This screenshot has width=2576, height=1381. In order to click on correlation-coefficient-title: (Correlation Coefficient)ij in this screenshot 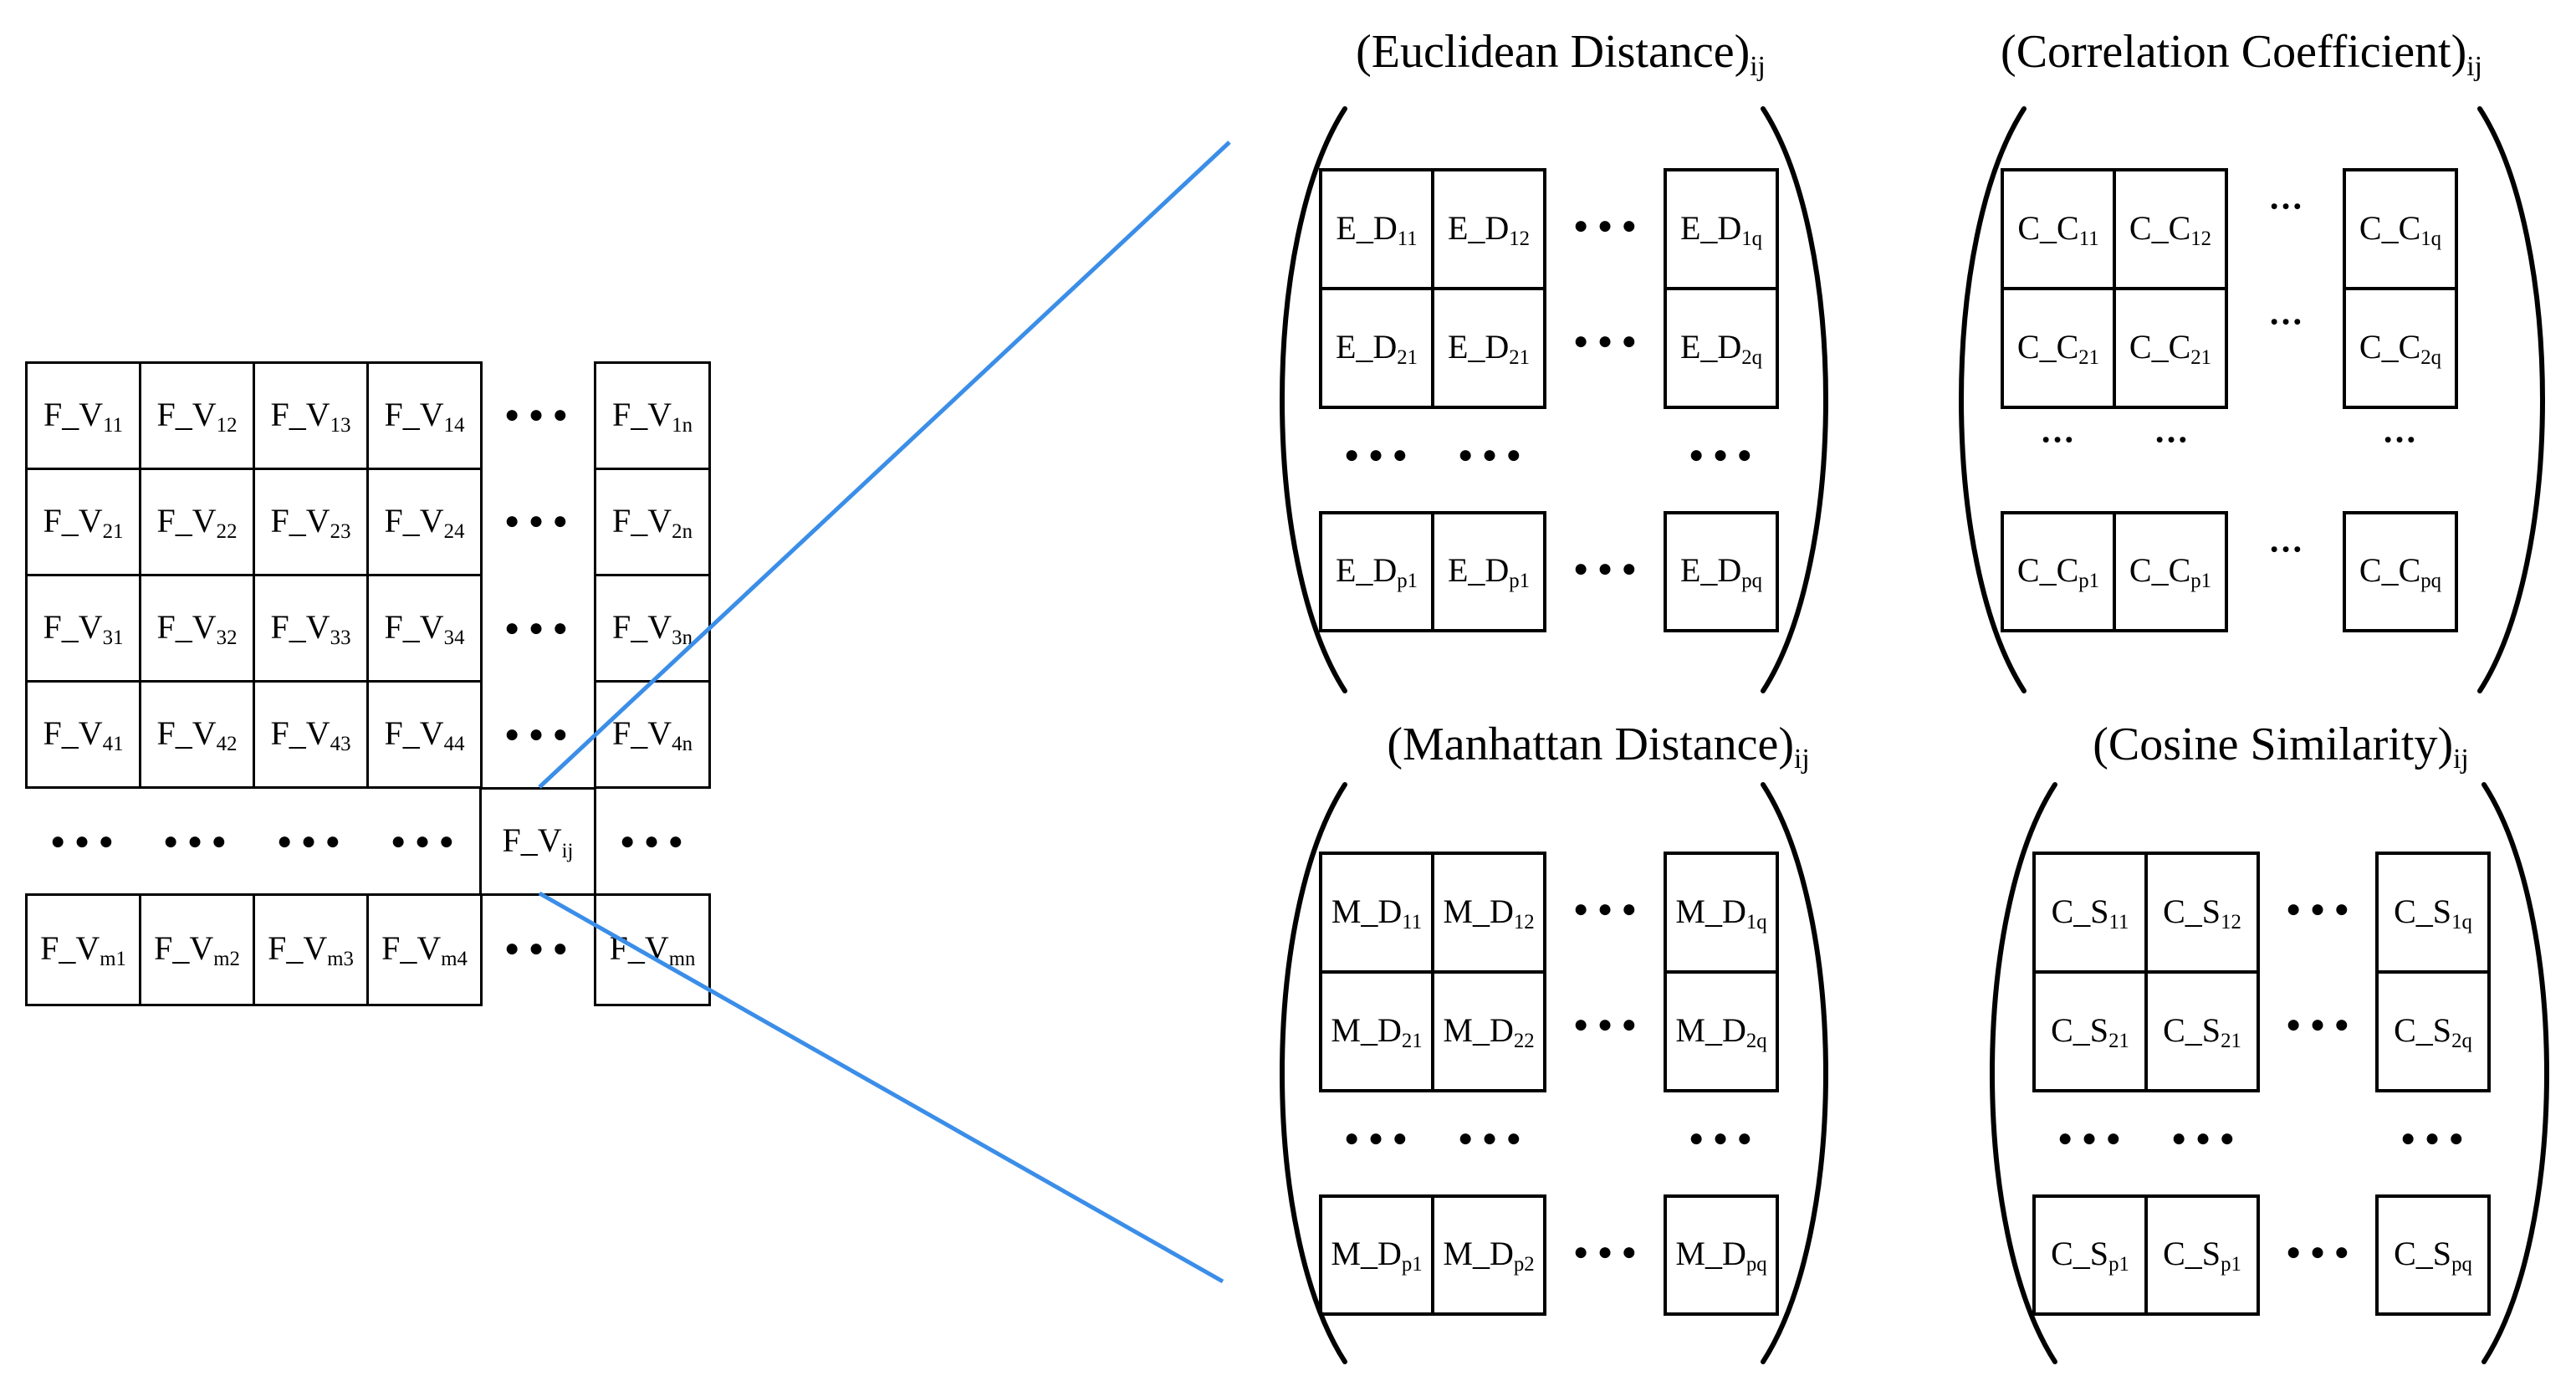, I will do `click(2241, 54)`.